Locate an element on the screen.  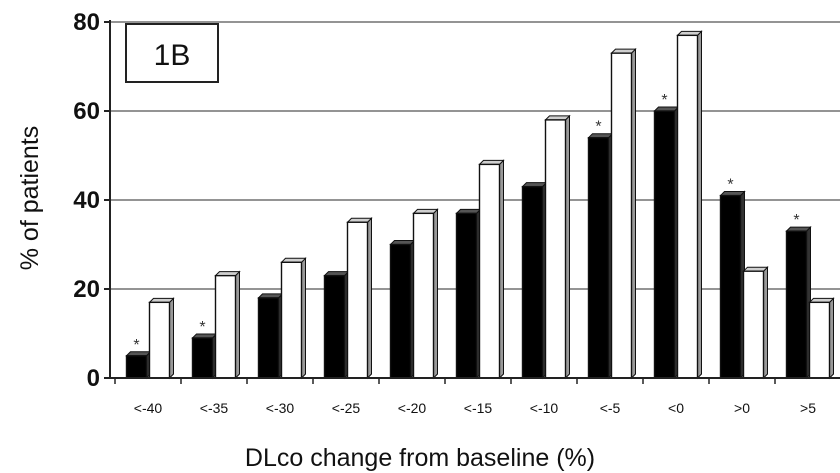
x-tick-label: <-35 is located at coordinates (214, 408).